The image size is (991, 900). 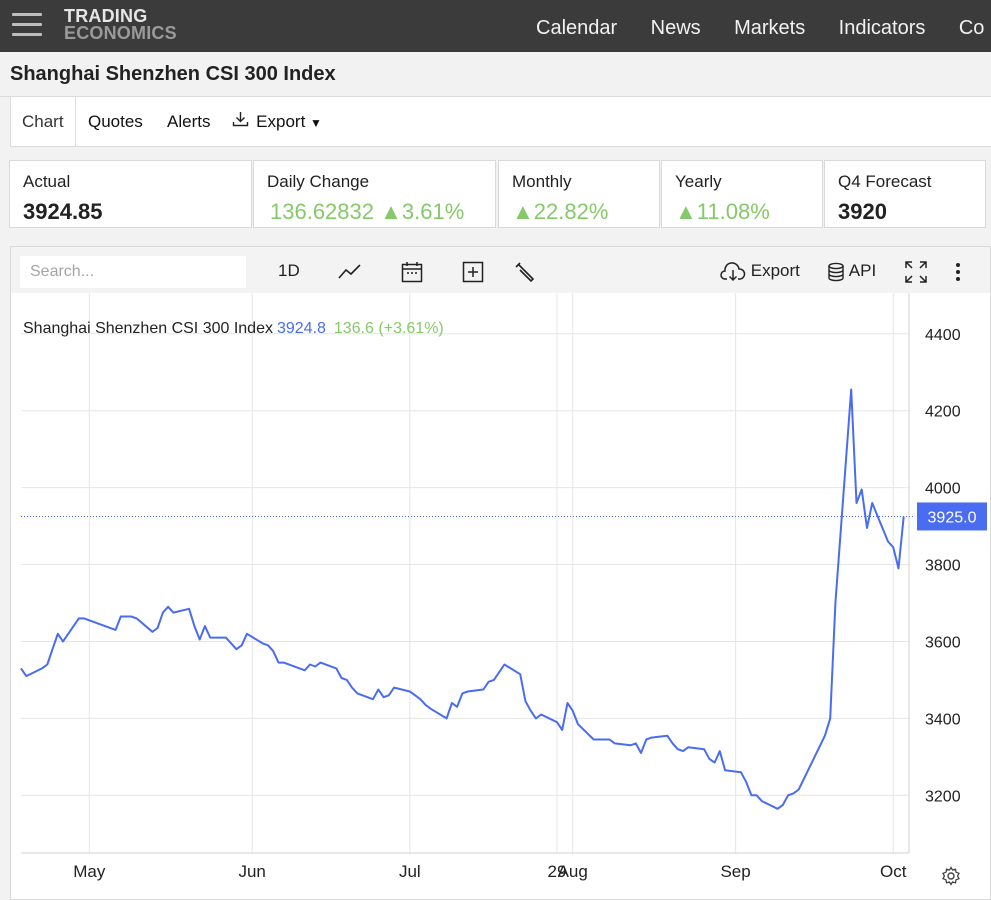 What do you see at coordinates (251, 871) in the screenshot?
I see `x-tick-label: Jun` at bounding box center [251, 871].